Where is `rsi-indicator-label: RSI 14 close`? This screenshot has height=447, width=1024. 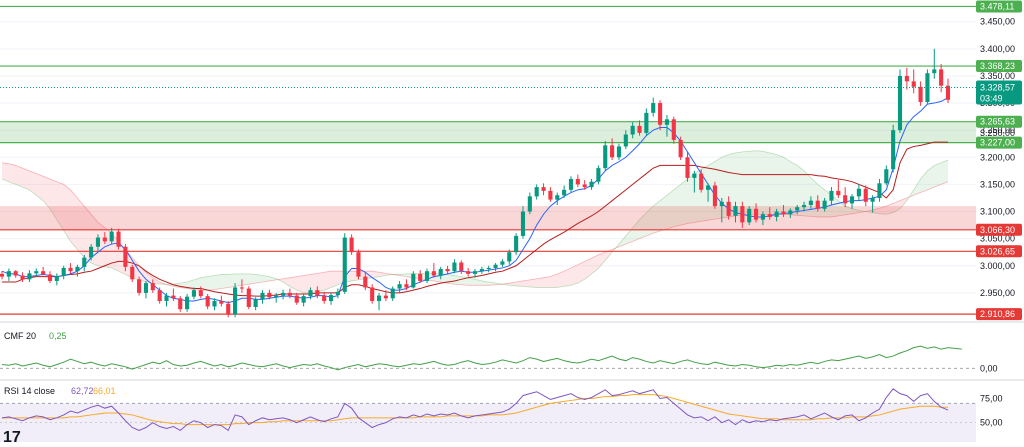 rsi-indicator-label: RSI 14 close is located at coordinates (29, 391).